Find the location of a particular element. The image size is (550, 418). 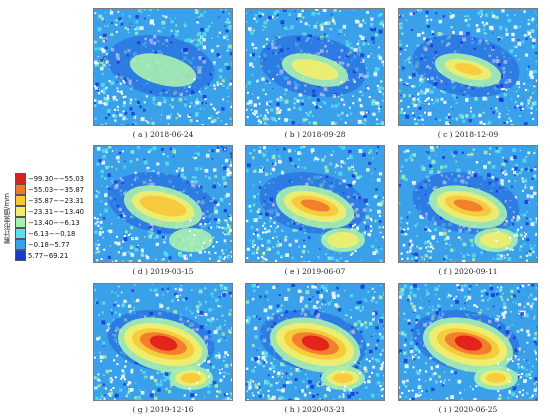

legend-range-label: −0.18−5.77 is located at coordinates (49, 244).